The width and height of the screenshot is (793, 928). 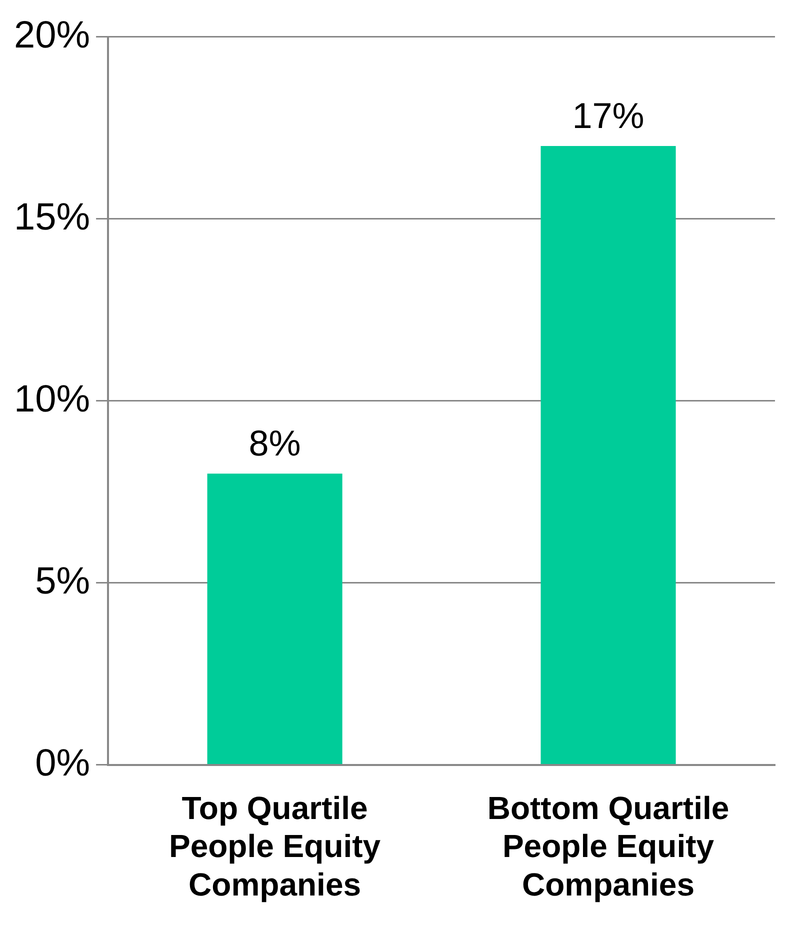 I want to click on y-tick-label: 10%, so click(x=52, y=399).